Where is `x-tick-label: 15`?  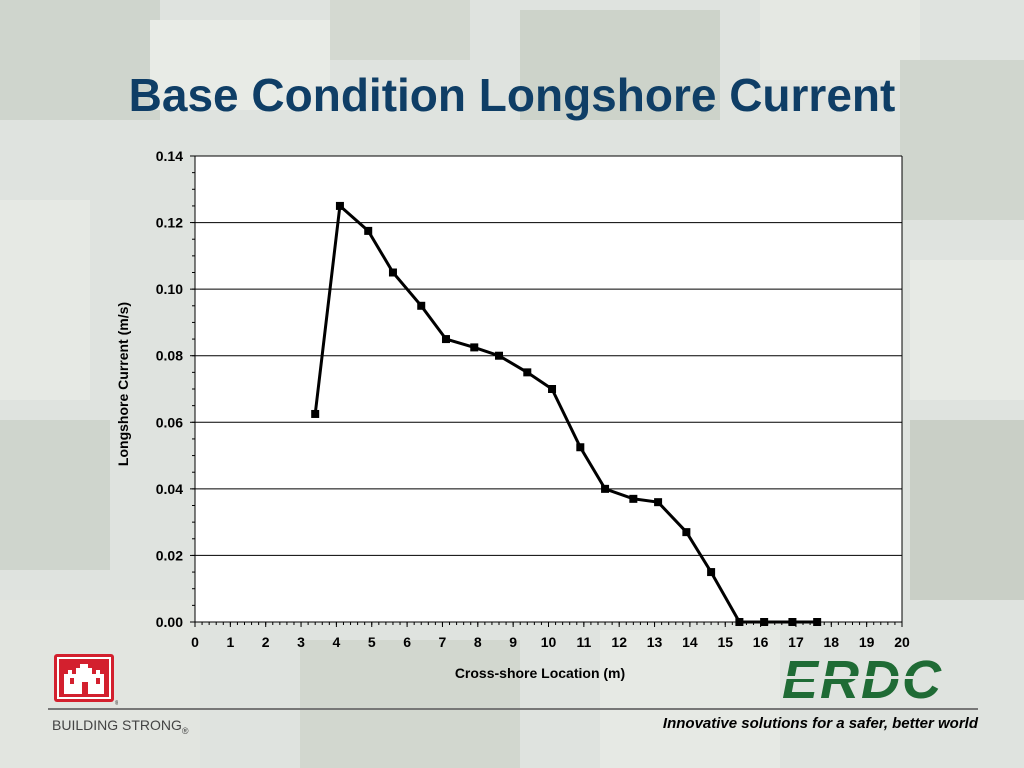 x-tick-label: 15 is located at coordinates (725, 642).